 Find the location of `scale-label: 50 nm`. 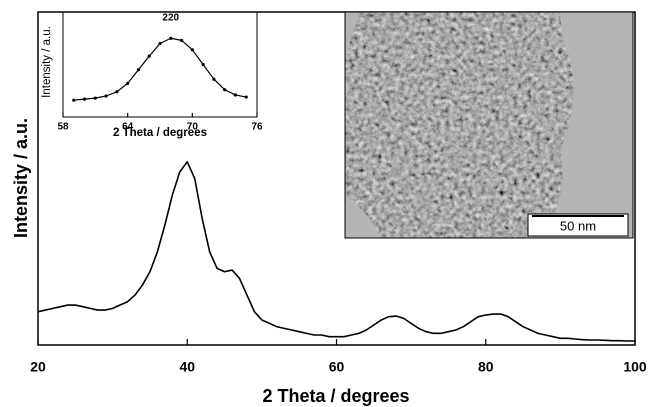

scale-label: 50 nm is located at coordinates (578, 225).